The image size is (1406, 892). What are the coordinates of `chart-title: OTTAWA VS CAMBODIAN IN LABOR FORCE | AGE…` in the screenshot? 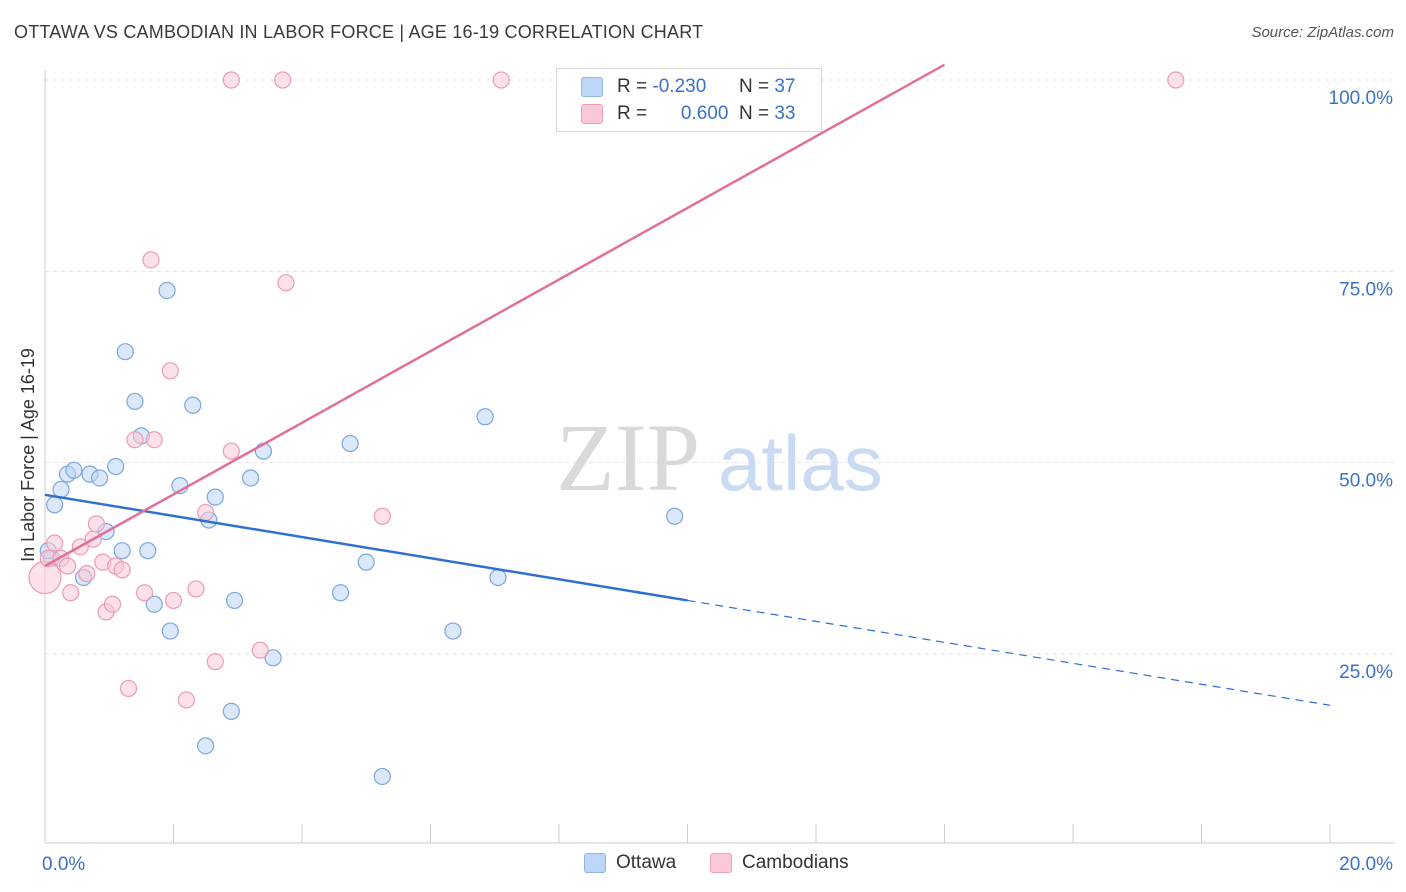 It's located at (359, 32).